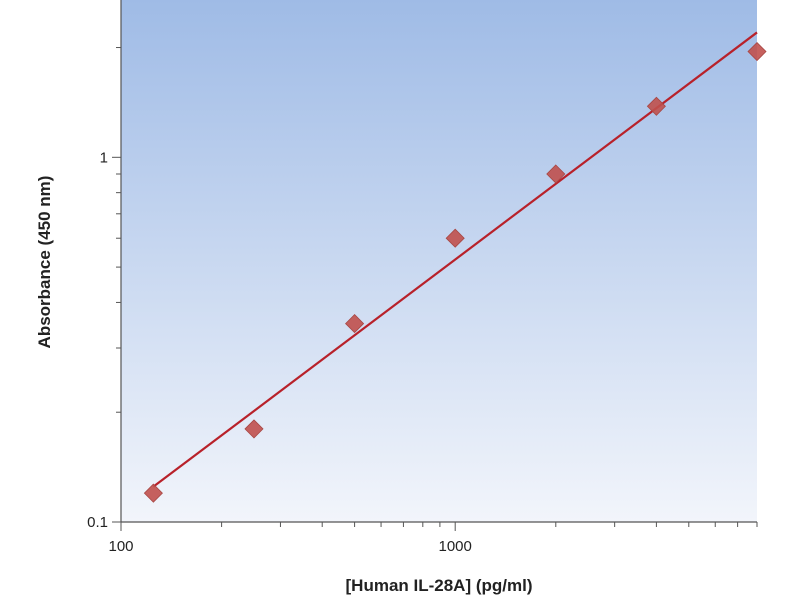  I want to click on y-tick-label: 0.1, so click(97, 522).